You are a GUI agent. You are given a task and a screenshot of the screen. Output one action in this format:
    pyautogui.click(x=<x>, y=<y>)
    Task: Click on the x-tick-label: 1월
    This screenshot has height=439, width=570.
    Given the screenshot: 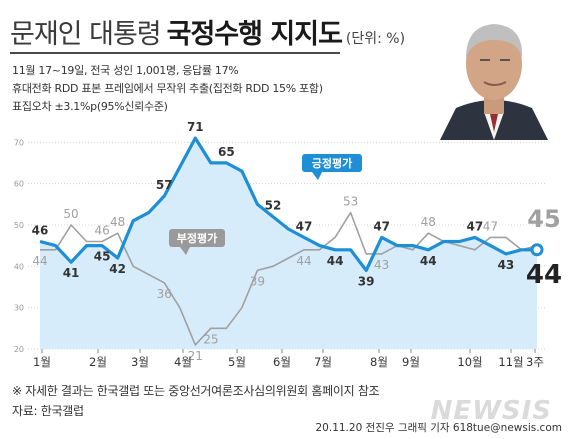 What is the action you would take?
    pyautogui.click(x=42, y=362)
    